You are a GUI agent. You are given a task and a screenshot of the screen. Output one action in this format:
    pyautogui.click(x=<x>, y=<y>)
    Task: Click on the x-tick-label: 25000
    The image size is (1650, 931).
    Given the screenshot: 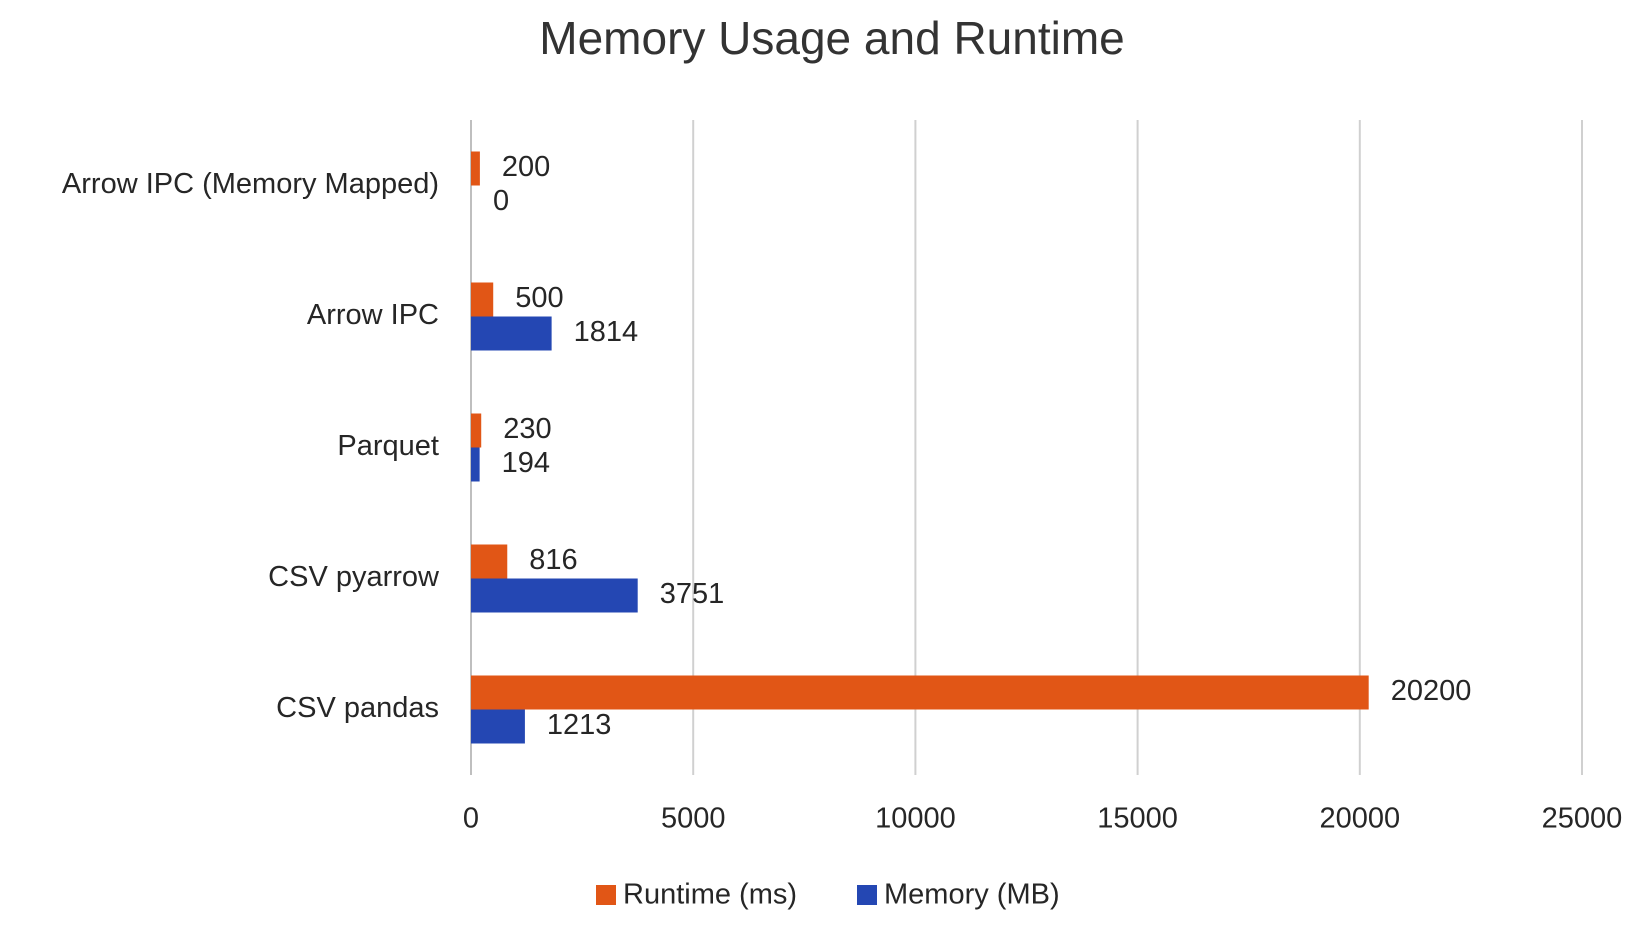 What is the action you would take?
    pyautogui.click(x=1582, y=819)
    